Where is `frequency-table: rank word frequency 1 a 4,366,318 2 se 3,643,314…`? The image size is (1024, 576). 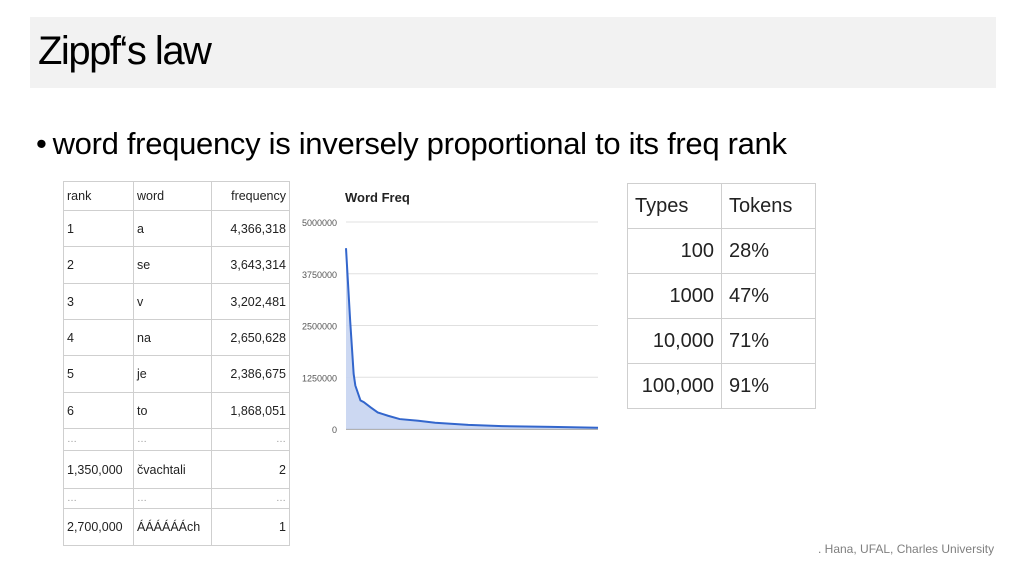 frequency-table: rank word frequency 1 a 4,366,318 2 se 3,643,314… is located at coordinates (176, 363).